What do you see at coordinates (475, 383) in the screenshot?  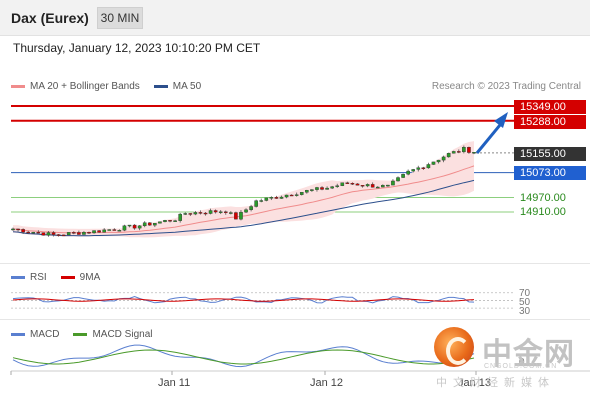 I see `x-label-jan13: Jan 13` at bounding box center [475, 383].